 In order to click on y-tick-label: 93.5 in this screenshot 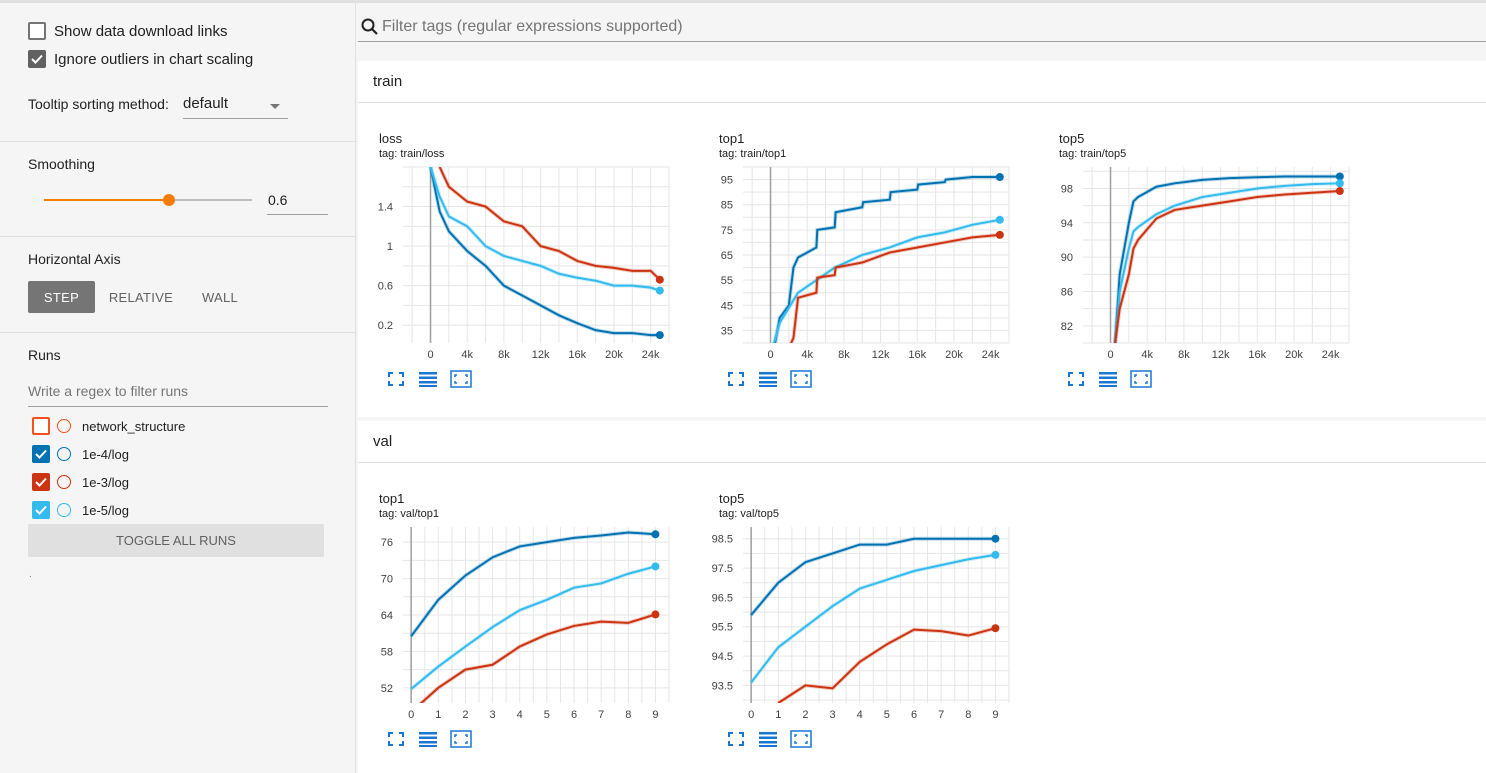, I will do `click(722, 686)`.